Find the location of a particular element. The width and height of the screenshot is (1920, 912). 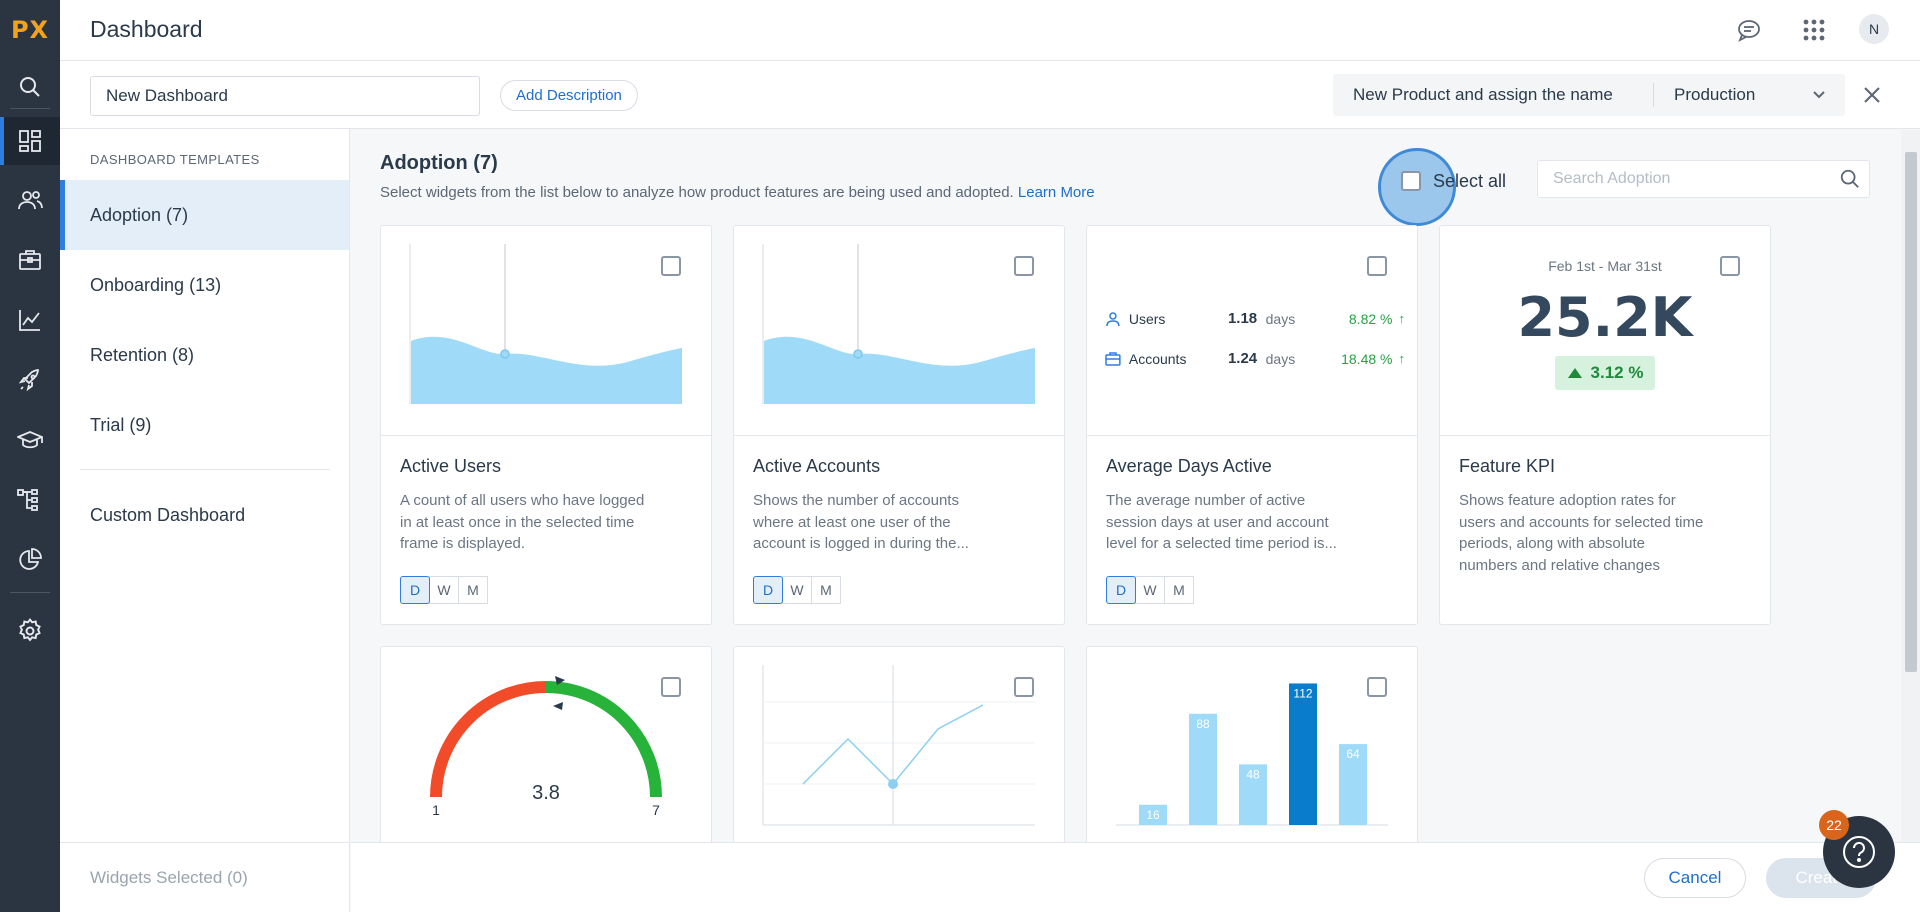

environment-label: Production is located at coordinates (1715, 94).